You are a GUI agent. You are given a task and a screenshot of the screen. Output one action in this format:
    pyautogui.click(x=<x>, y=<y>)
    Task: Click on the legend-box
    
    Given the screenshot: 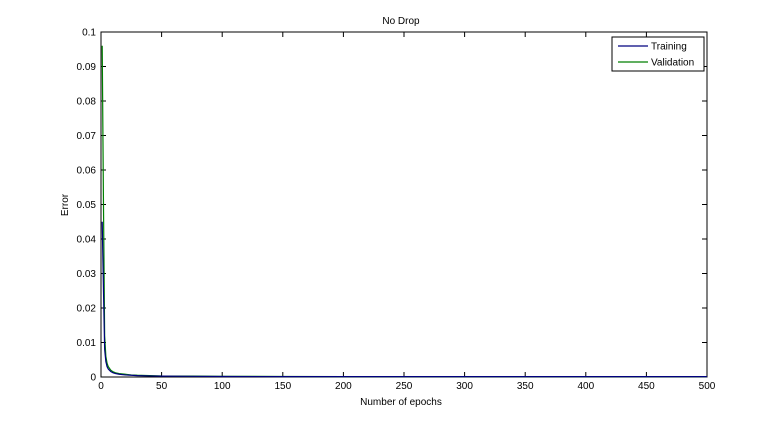 What is the action you would take?
    pyautogui.click(x=658, y=54)
    